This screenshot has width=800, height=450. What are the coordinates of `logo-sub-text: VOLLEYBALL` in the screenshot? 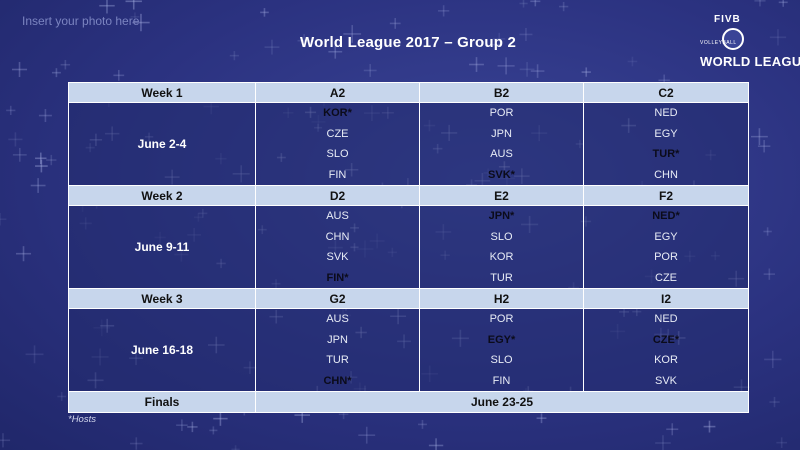 It's located at (718, 43).